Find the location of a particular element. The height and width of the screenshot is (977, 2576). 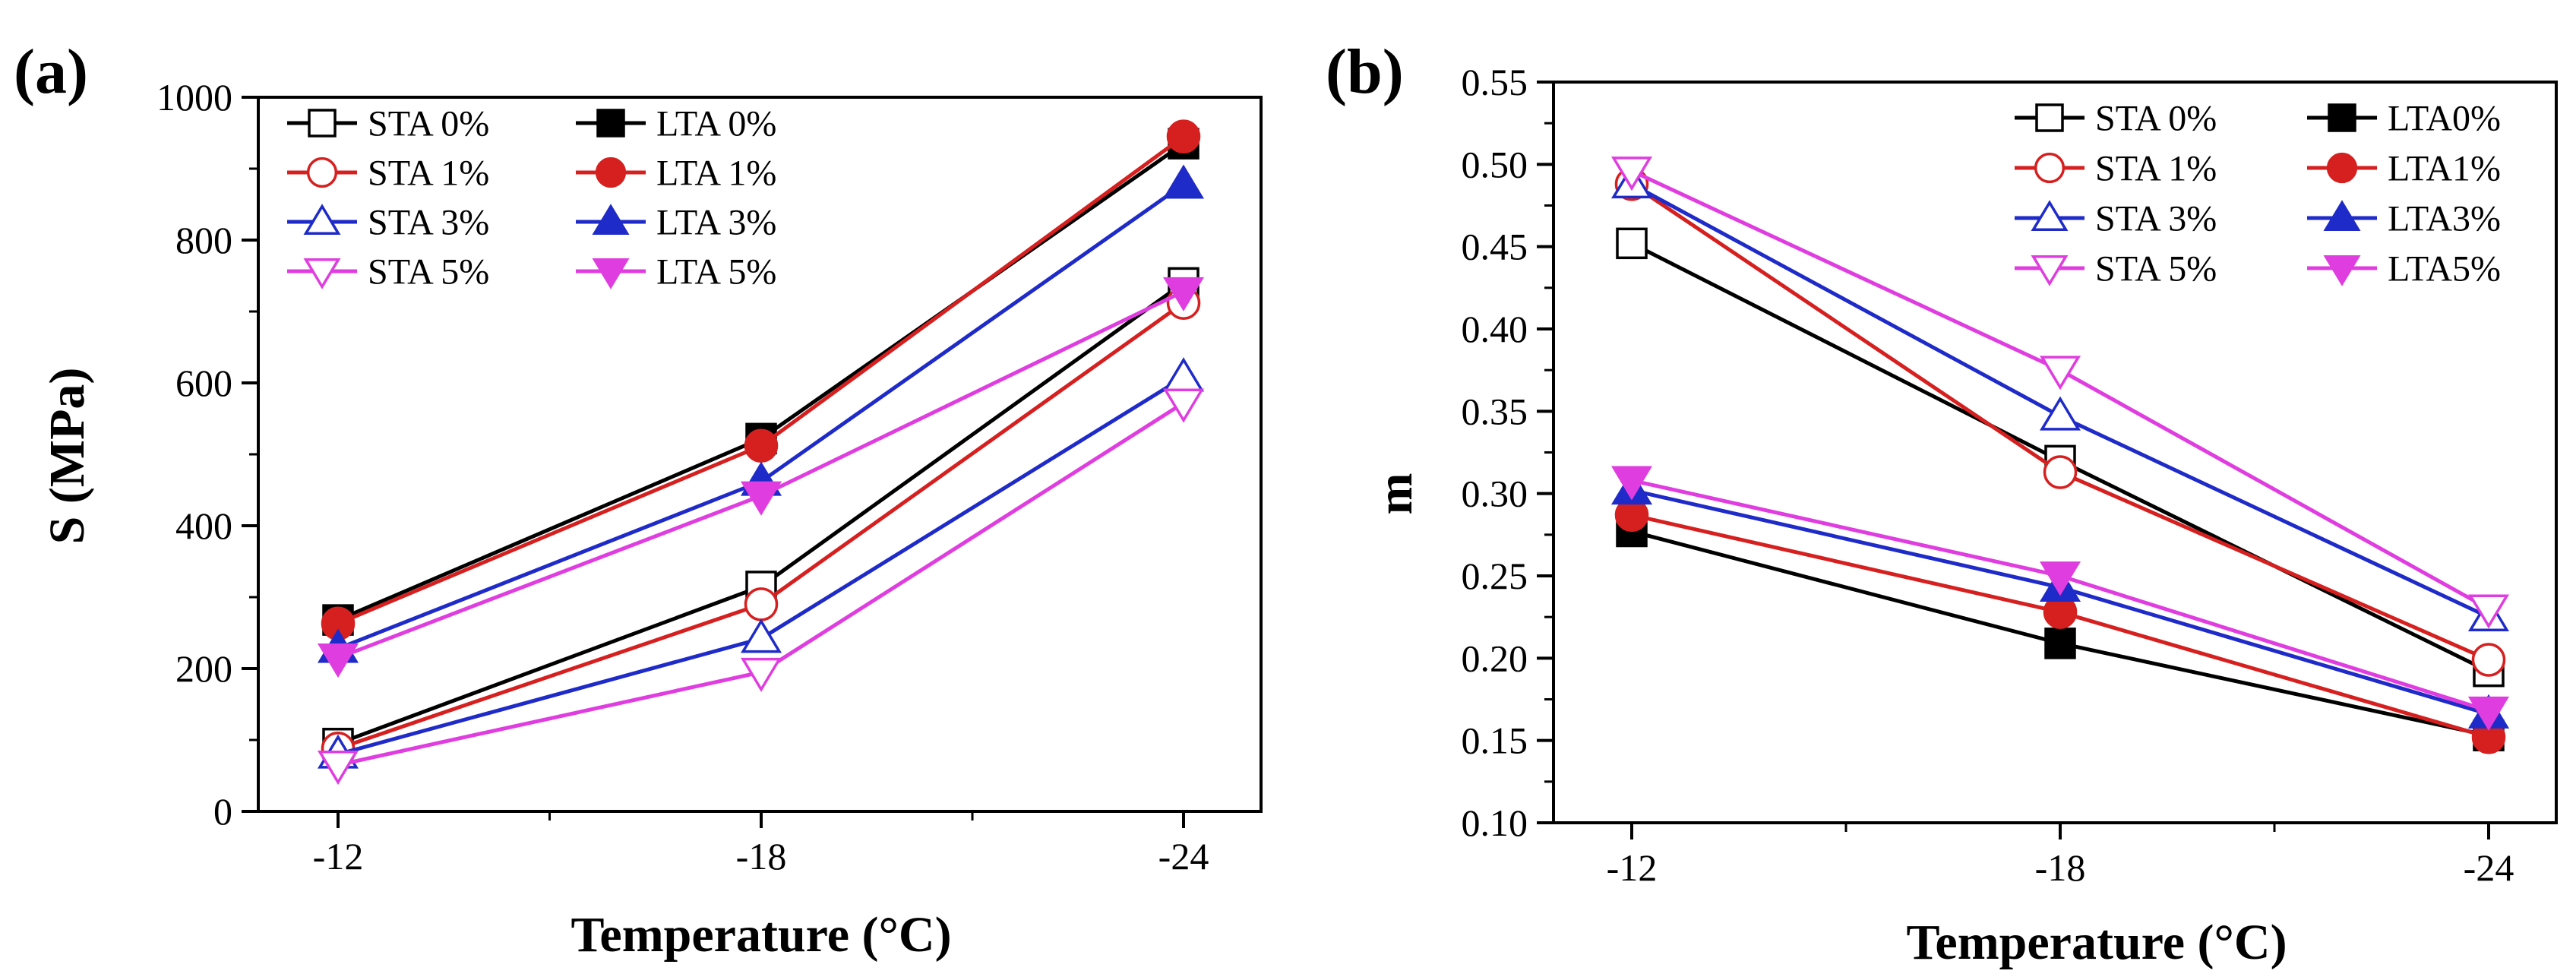

legend-entry: LTA1% is located at coordinates (2404, 168).